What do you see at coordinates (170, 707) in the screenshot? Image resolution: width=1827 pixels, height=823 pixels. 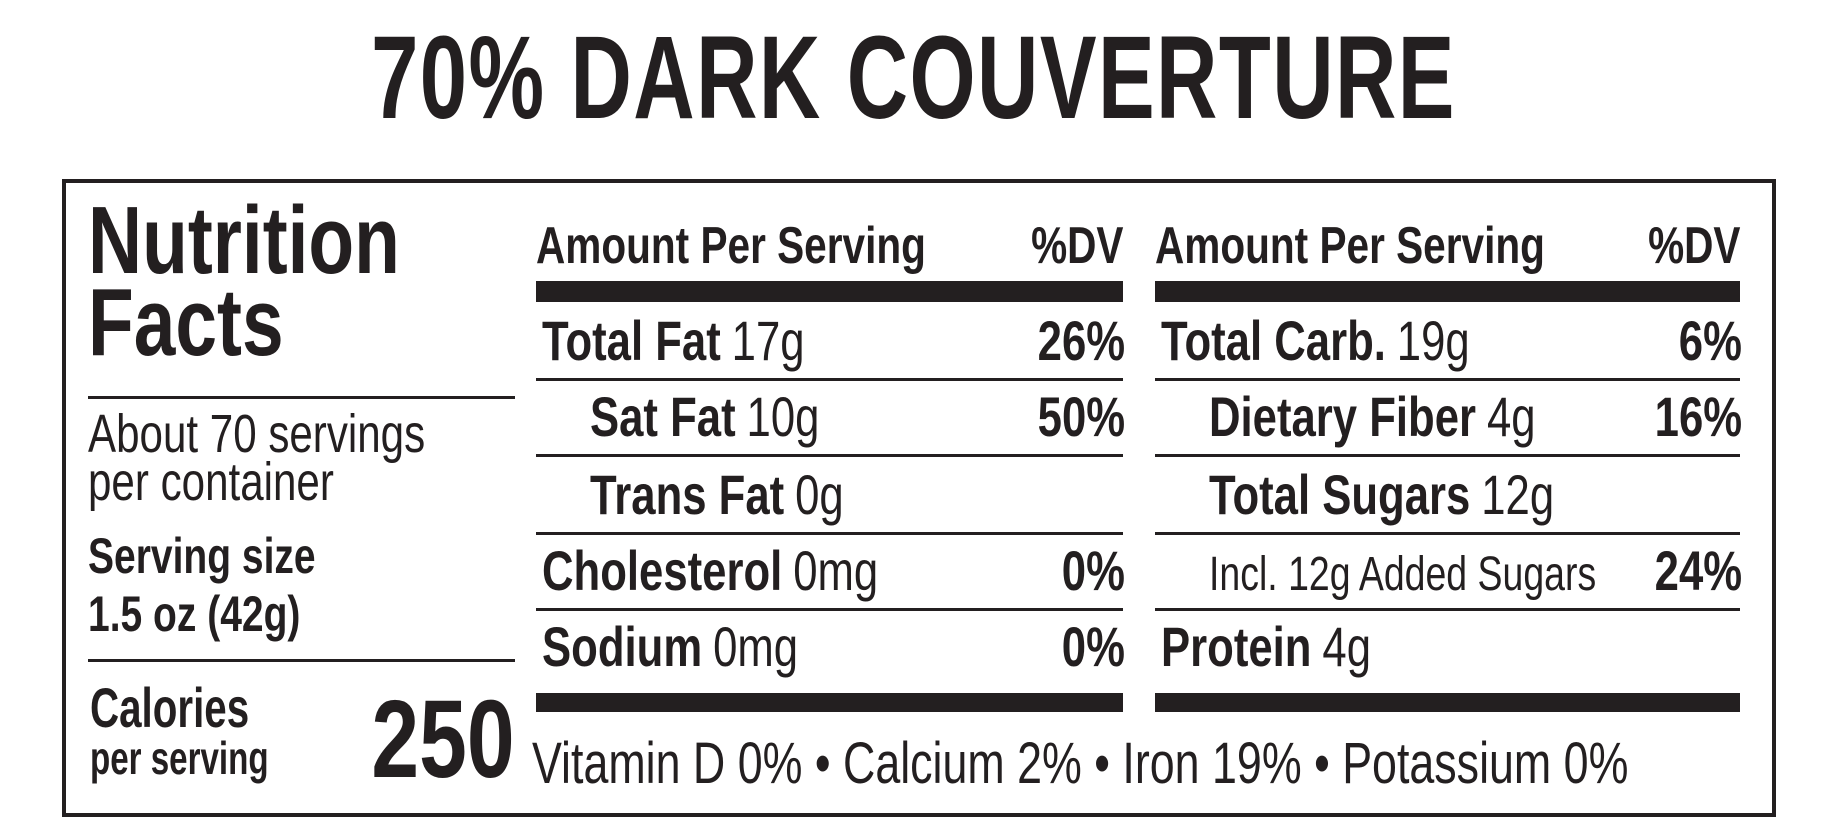 I see `calories-label: Calories` at bounding box center [170, 707].